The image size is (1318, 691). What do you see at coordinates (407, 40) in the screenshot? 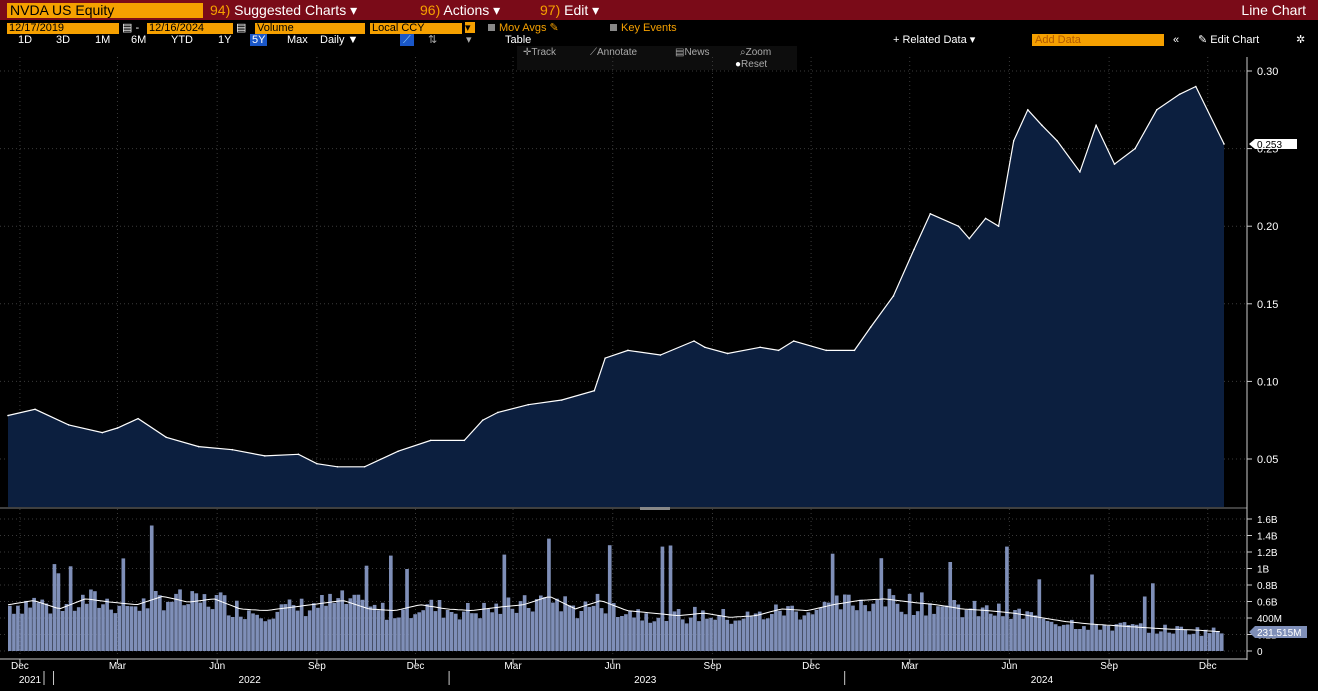
I see `line-chart-icon: ⟋` at bounding box center [407, 40].